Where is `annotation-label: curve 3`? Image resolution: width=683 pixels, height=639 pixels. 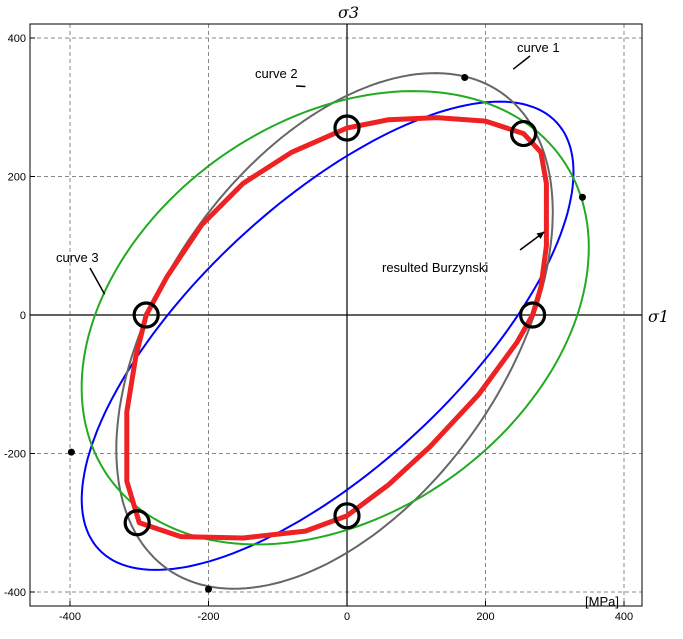 annotation-label: curve 3 is located at coordinates (77, 257).